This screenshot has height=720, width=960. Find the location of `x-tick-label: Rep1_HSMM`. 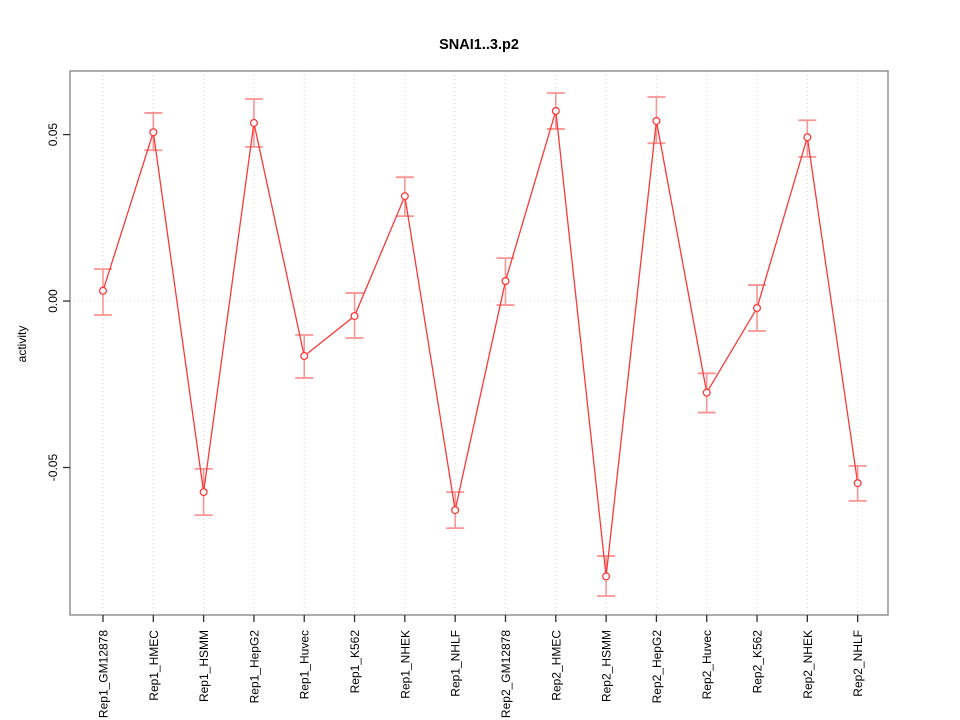

x-tick-label: Rep1_HSMM is located at coordinates (204, 666).